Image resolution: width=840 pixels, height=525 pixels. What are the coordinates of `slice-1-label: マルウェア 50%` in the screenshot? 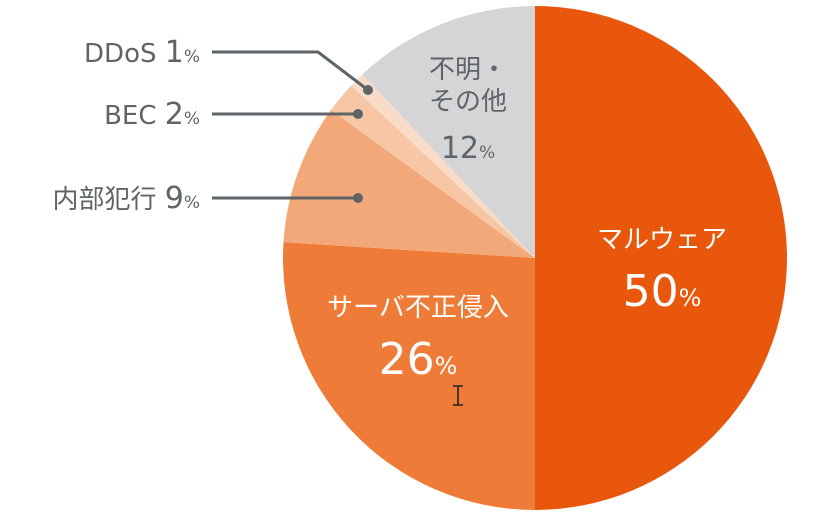 It's located at (662, 271).